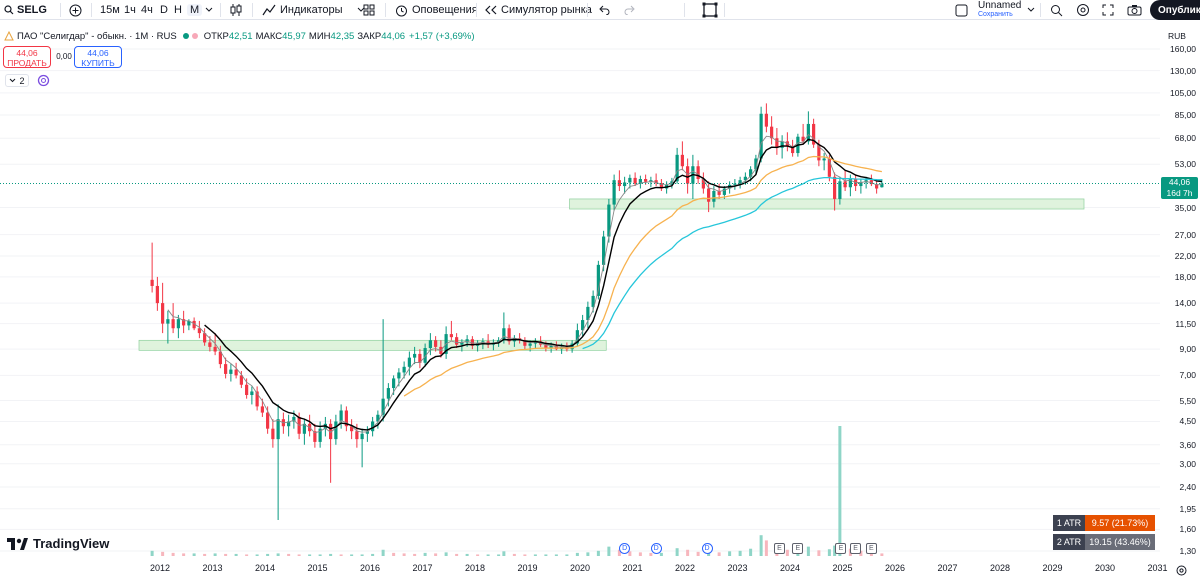 Image resolution: width=1200 pixels, height=581 pixels. What do you see at coordinates (1179, 187) in the screenshot?
I see `last-price-label: 44,06 16d 7h` at bounding box center [1179, 187].